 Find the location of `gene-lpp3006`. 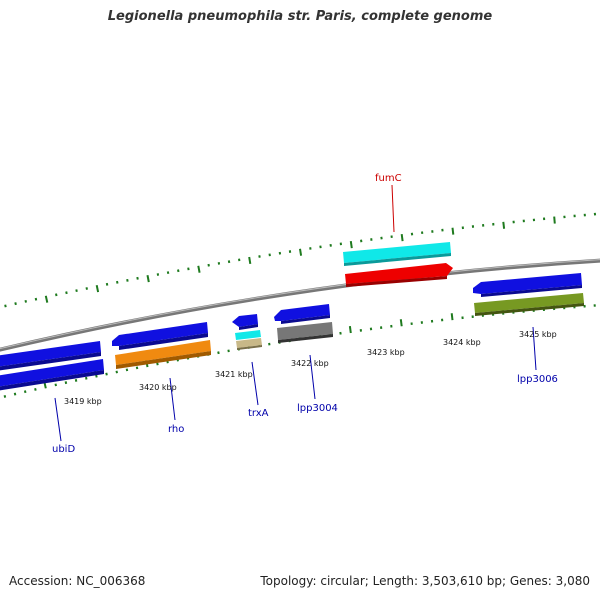

gene-lpp3006 is located at coordinates (527, 285).